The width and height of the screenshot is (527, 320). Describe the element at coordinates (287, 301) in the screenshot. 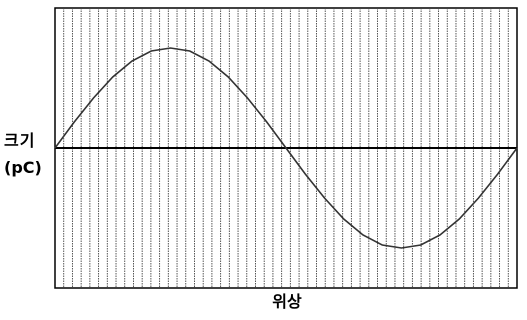

I see `x-axis-label: 위상` at that location.